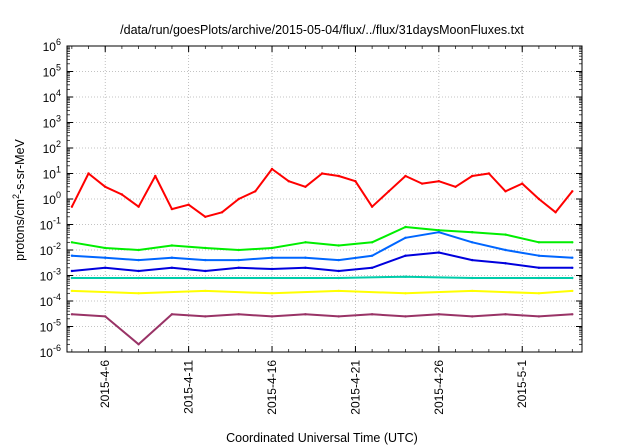 Image resolution: width=640 pixels, height=448 pixels. What do you see at coordinates (50, 300) in the screenshot?
I see `y-tick-label: 10⁻⁴` at bounding box center [50, 300].